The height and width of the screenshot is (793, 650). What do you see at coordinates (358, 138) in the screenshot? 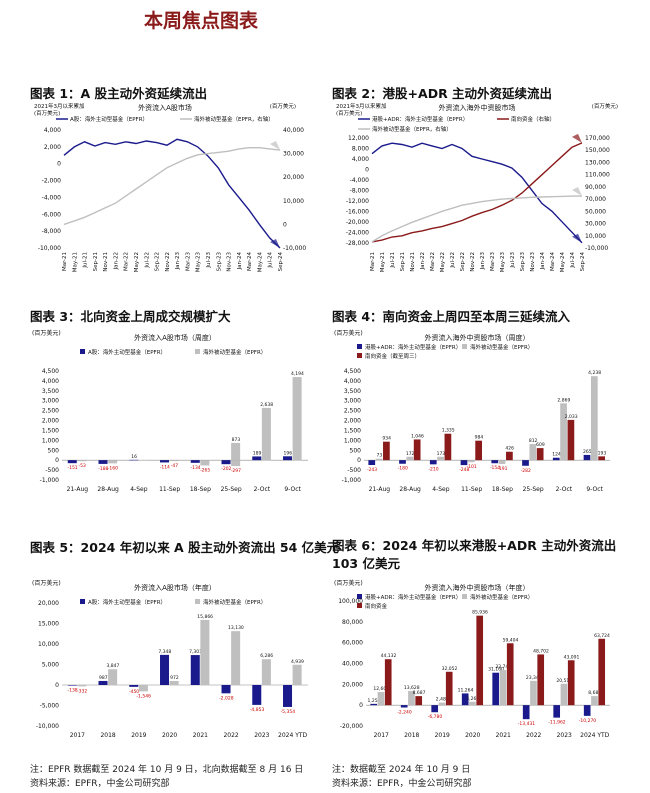
I see `y-tick-label: 12,000` at bounding box center [358, 138].